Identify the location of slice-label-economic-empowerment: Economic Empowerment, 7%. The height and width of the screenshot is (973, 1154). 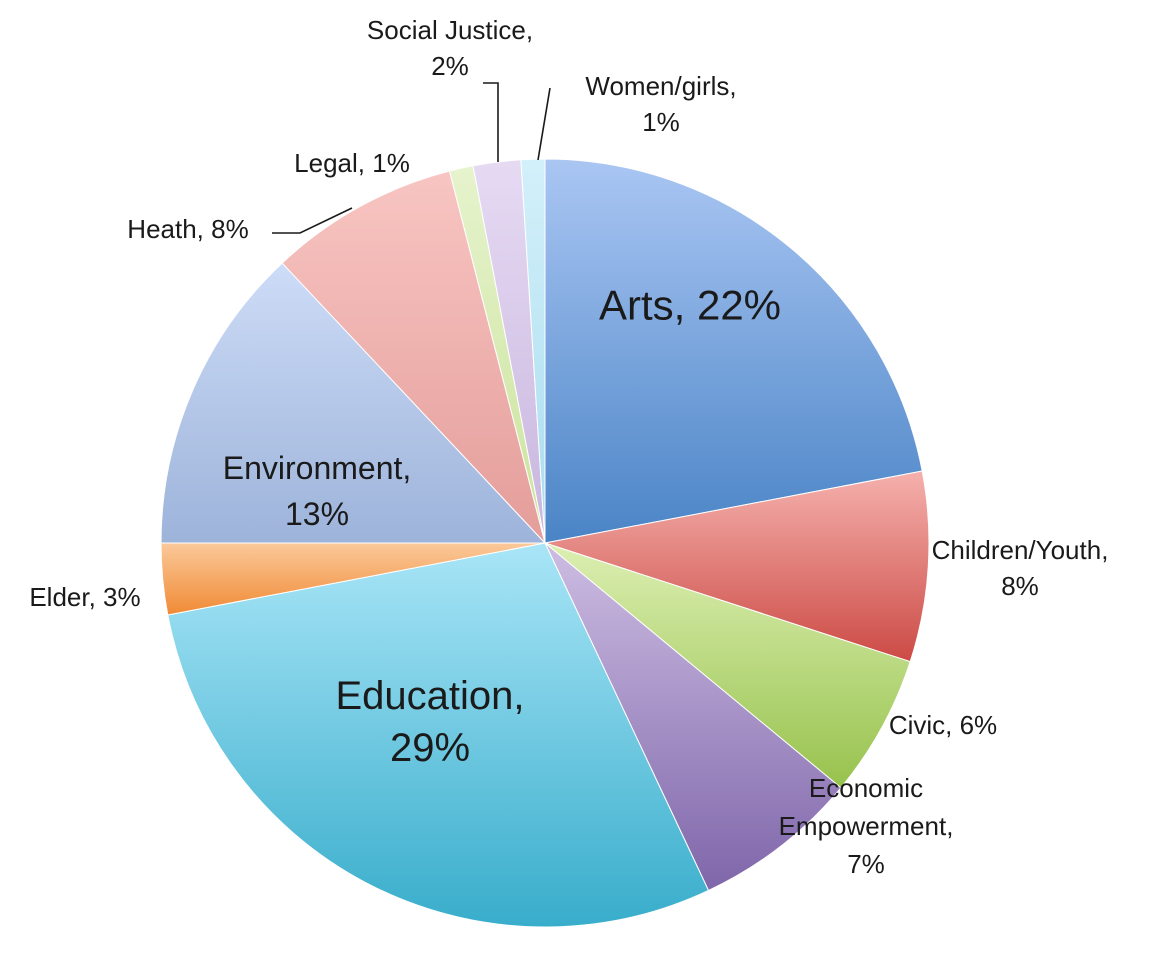
(866, 826).